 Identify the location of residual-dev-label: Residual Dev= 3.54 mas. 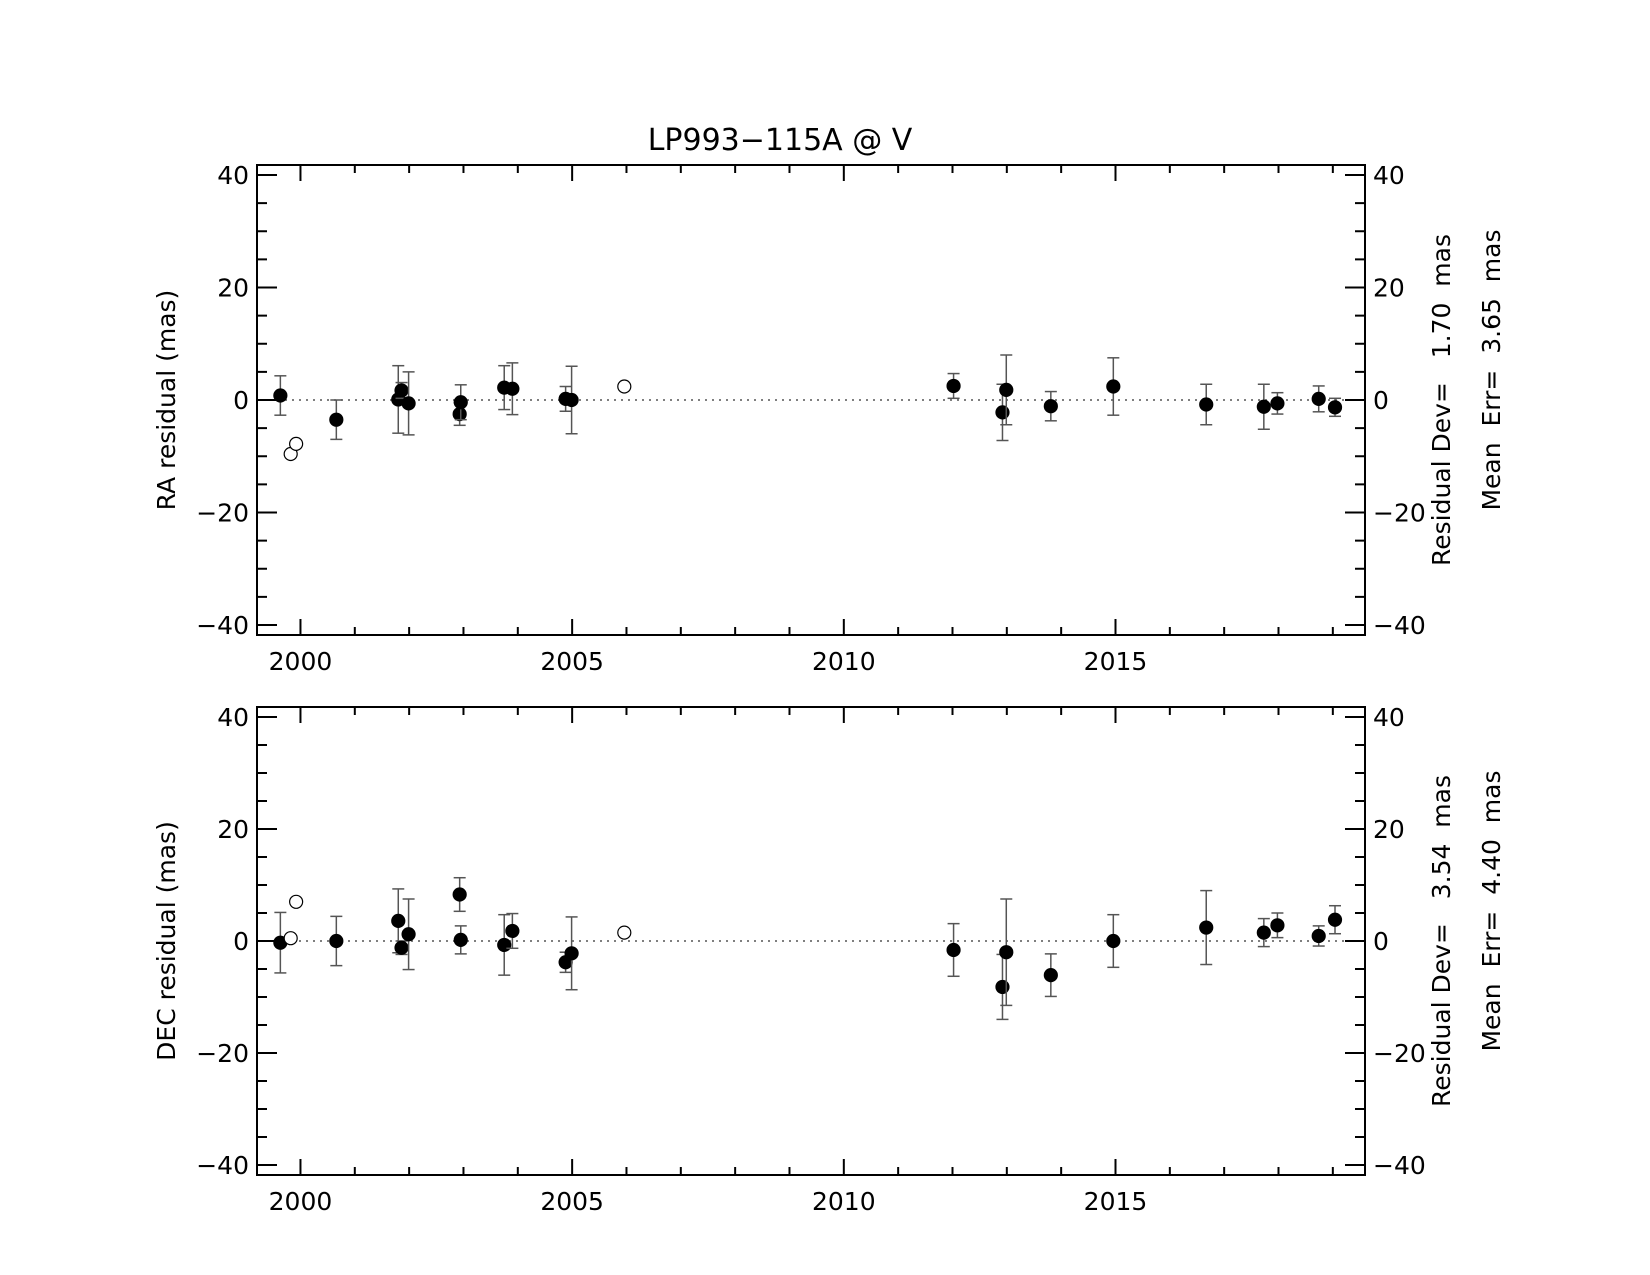
(1441, 941).